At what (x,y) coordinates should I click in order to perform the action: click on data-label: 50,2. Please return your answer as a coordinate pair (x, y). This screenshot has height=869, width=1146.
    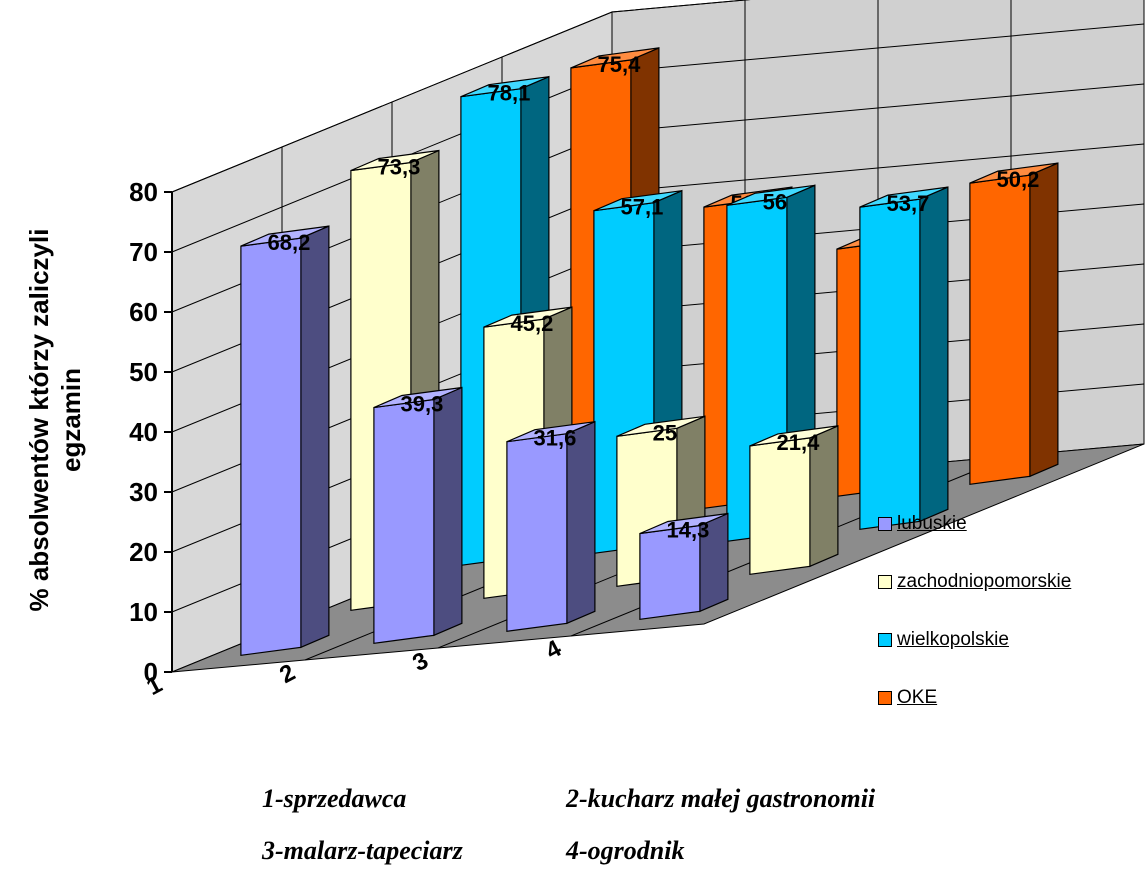
    Looking at the image, I should click on (1017, 179).